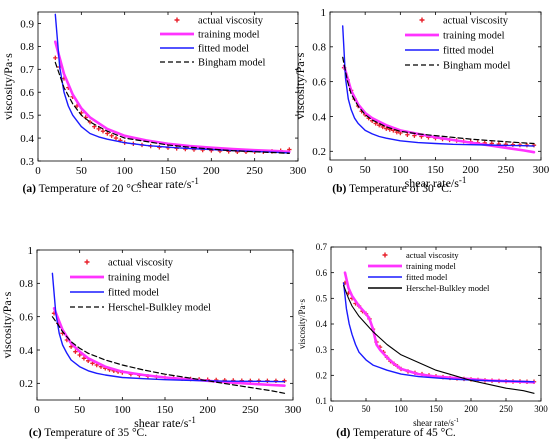 This screenshot has width=550, height=442. I want to click on legend-label: Bingham model, so click(231, 63).